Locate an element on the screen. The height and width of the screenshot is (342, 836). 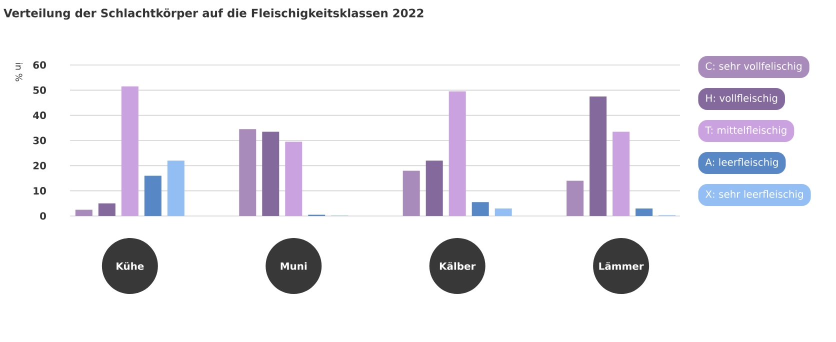
text: T: mittelfleischig is located at coordinates (745, 131).